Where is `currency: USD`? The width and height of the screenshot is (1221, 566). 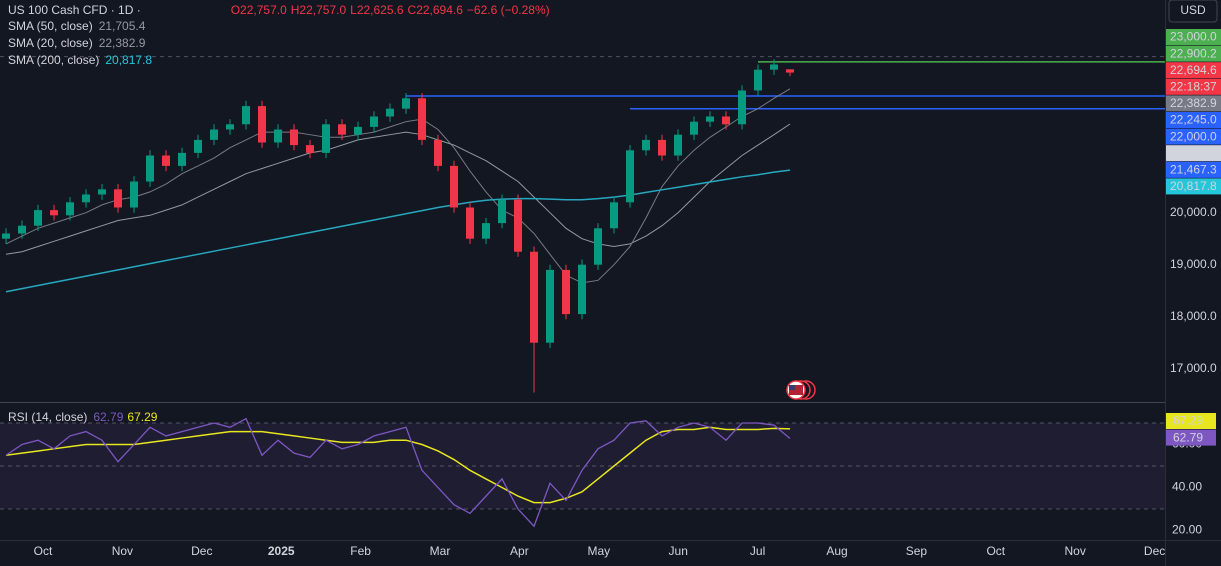
currency: USD is located at coordinates (1193, 10).